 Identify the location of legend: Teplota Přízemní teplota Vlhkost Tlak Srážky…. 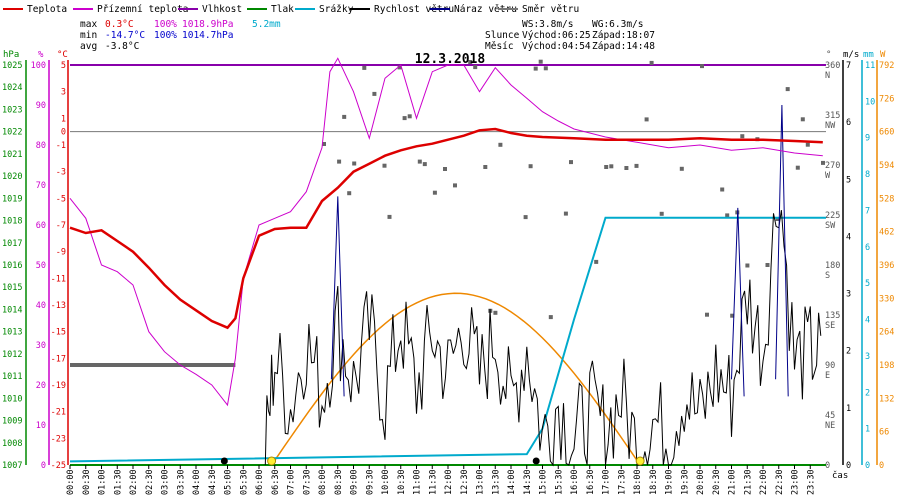
(291, 9).